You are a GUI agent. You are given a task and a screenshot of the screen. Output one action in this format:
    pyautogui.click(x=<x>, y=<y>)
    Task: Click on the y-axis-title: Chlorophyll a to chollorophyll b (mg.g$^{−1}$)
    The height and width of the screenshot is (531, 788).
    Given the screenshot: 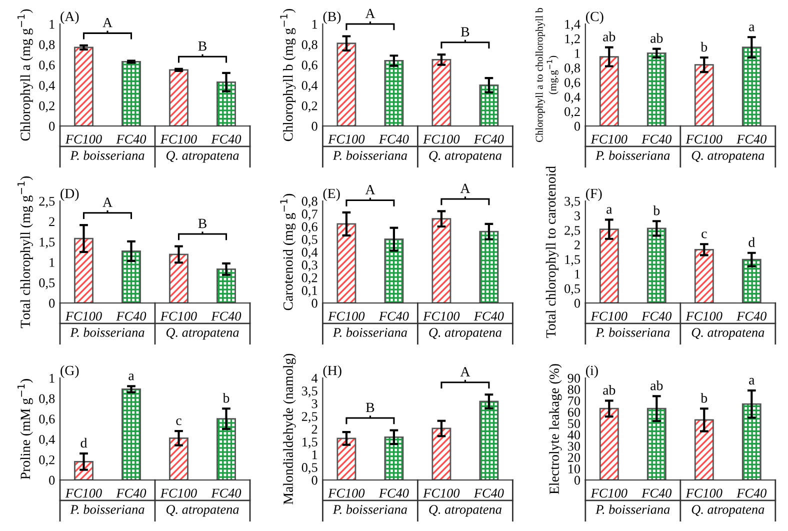 What is the action you would take?
    pyautogui.click(x=546, y=75)
    